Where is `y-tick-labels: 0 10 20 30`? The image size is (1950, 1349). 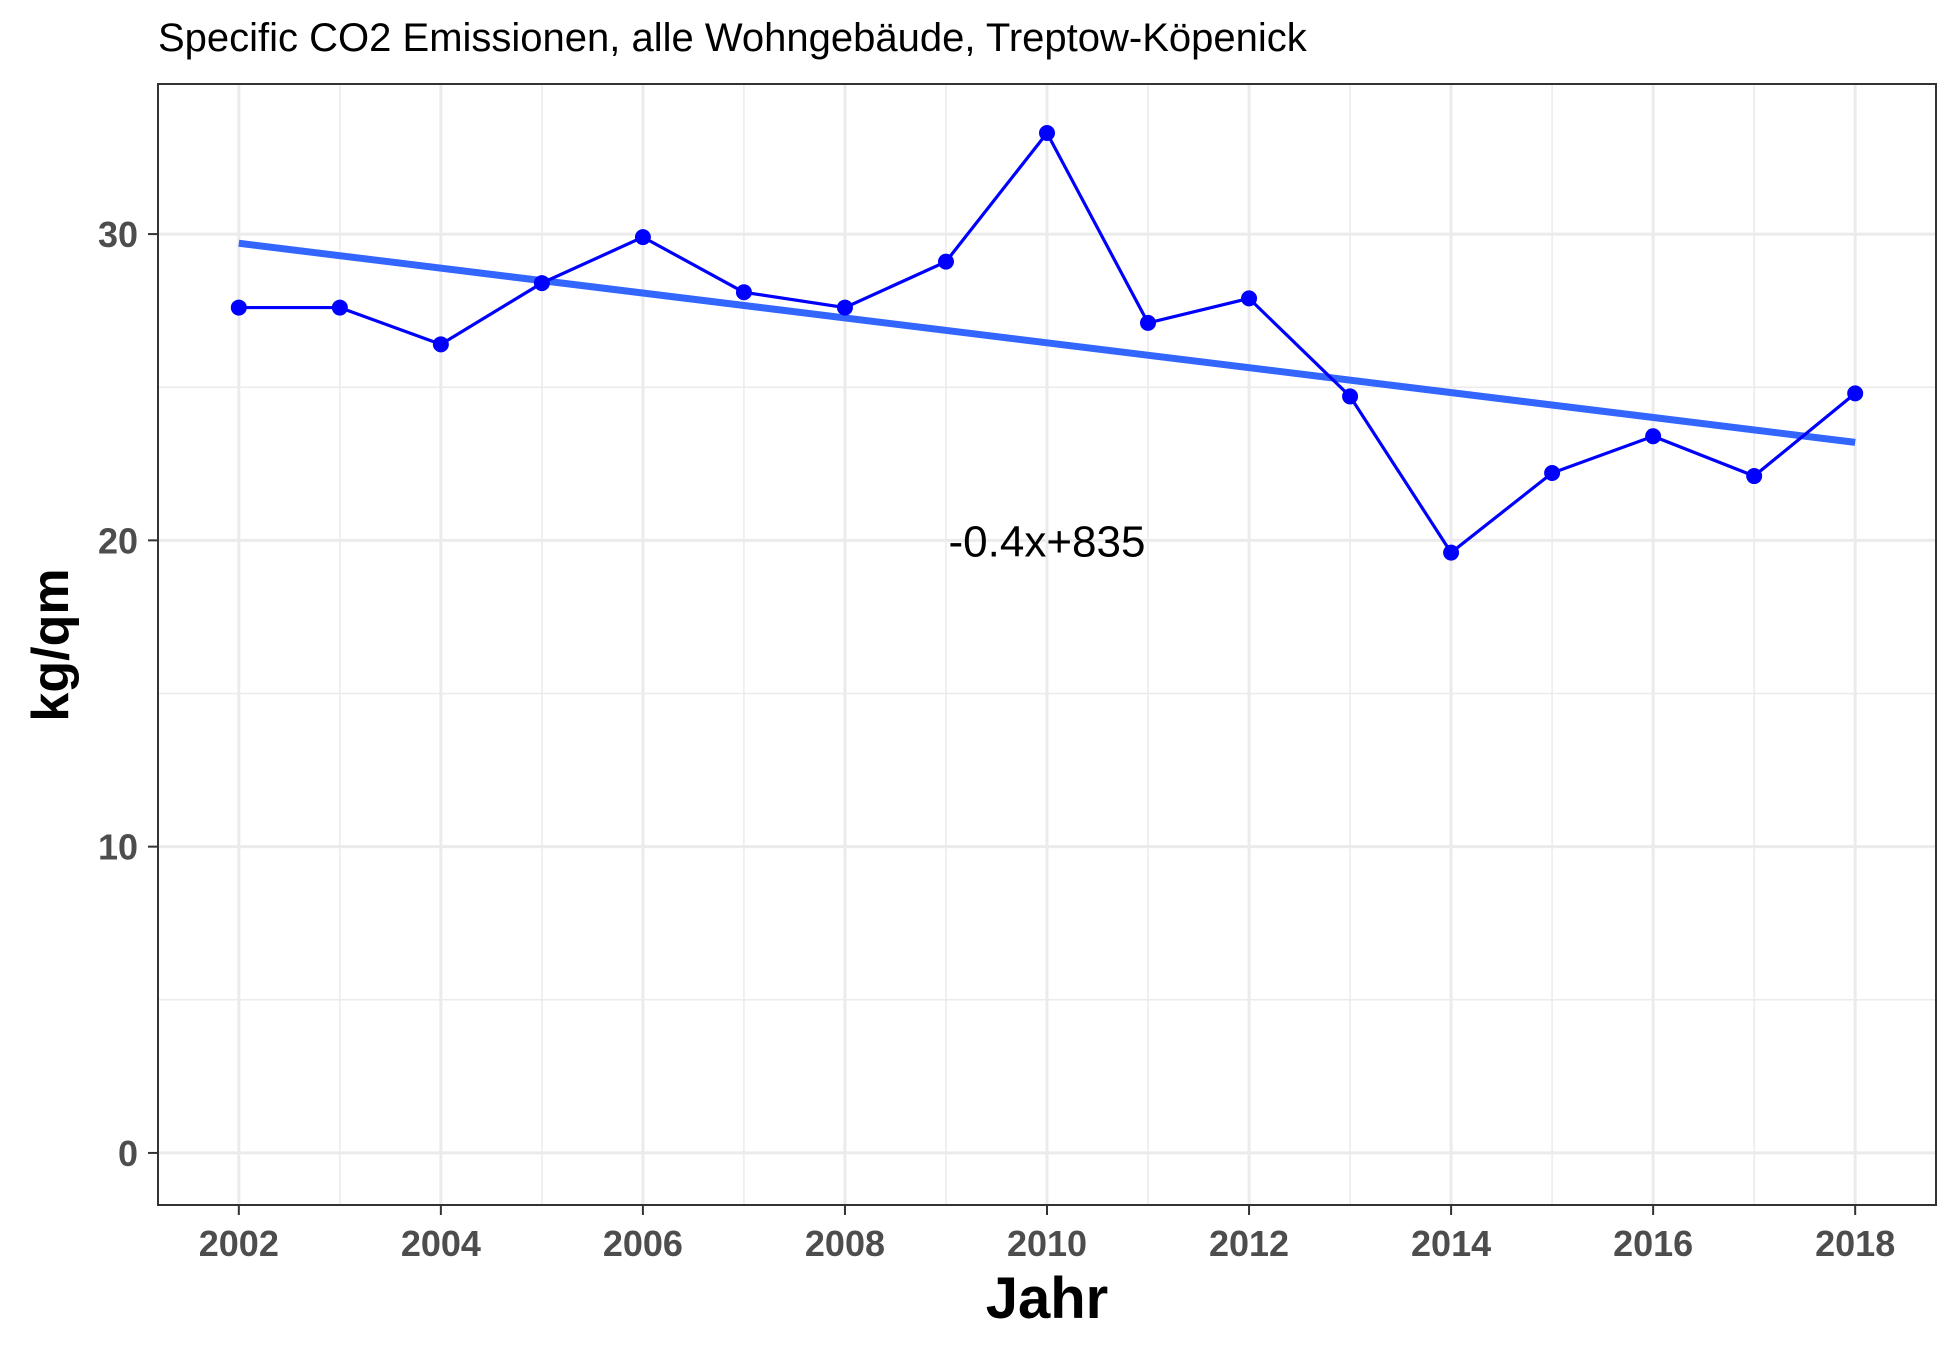
y-tick-labels: 0 10 20 30 is located at coordinates (118, 694).